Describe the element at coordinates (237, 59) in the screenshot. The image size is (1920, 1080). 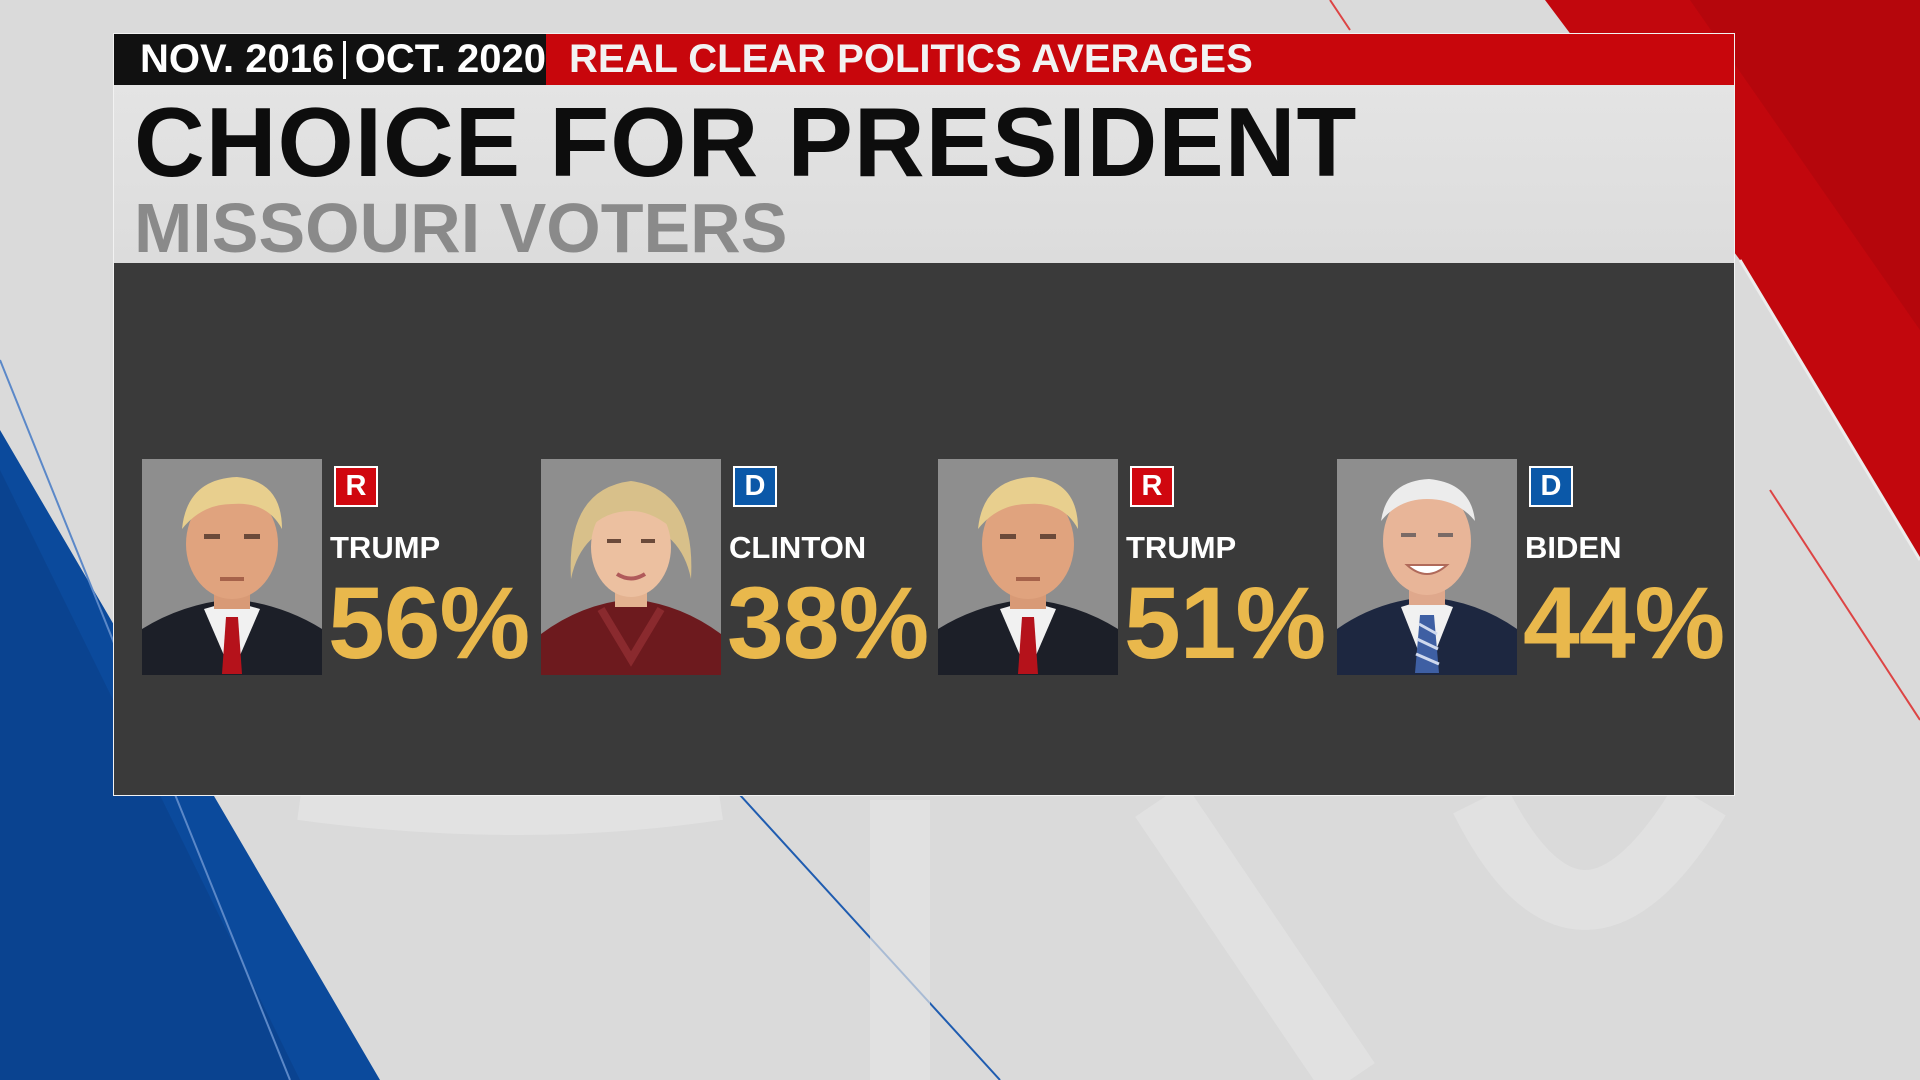
I see `date-left: NOV. 2016` at that location.